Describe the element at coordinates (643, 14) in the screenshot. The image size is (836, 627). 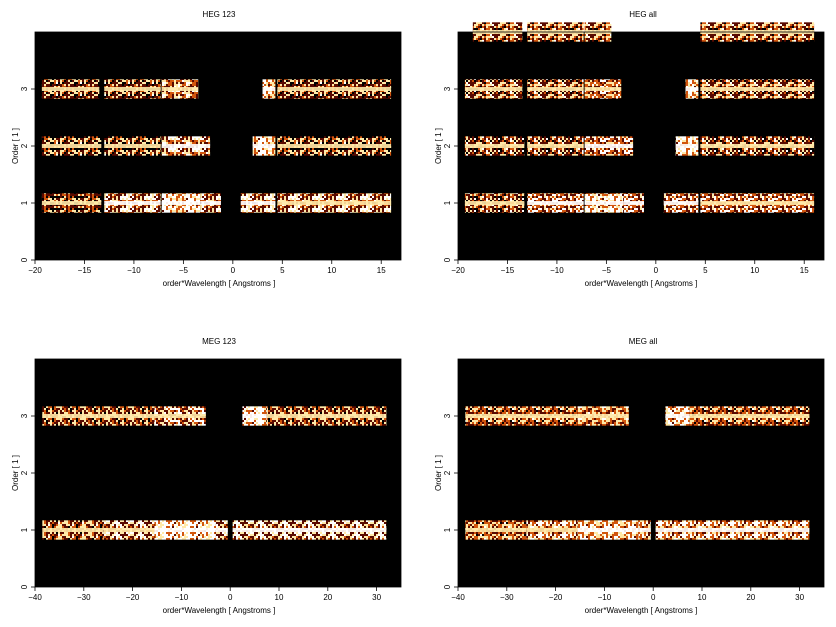
I see `panel-title: HEG all` at that location.